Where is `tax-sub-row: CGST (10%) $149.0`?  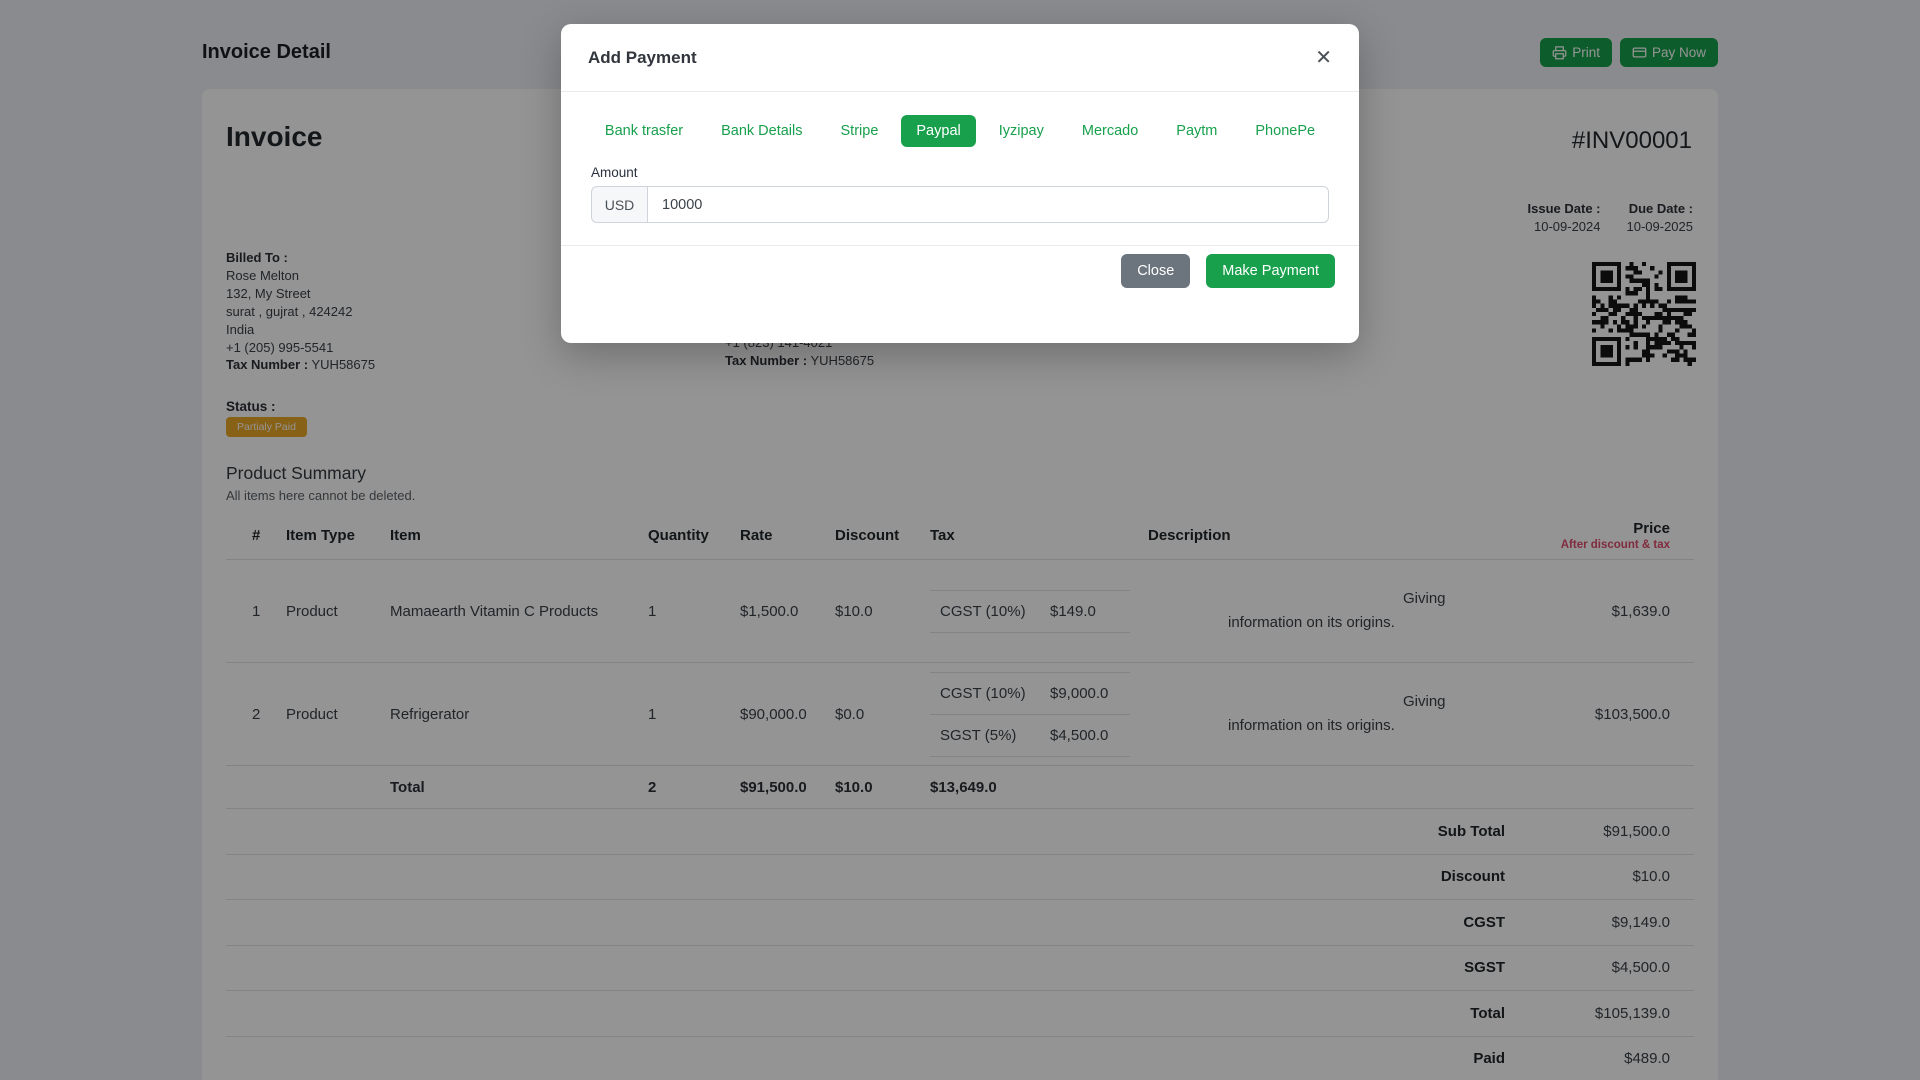 tax-sub-row: CGST (10%) $149.0 is located at coordinates (1030, 611).